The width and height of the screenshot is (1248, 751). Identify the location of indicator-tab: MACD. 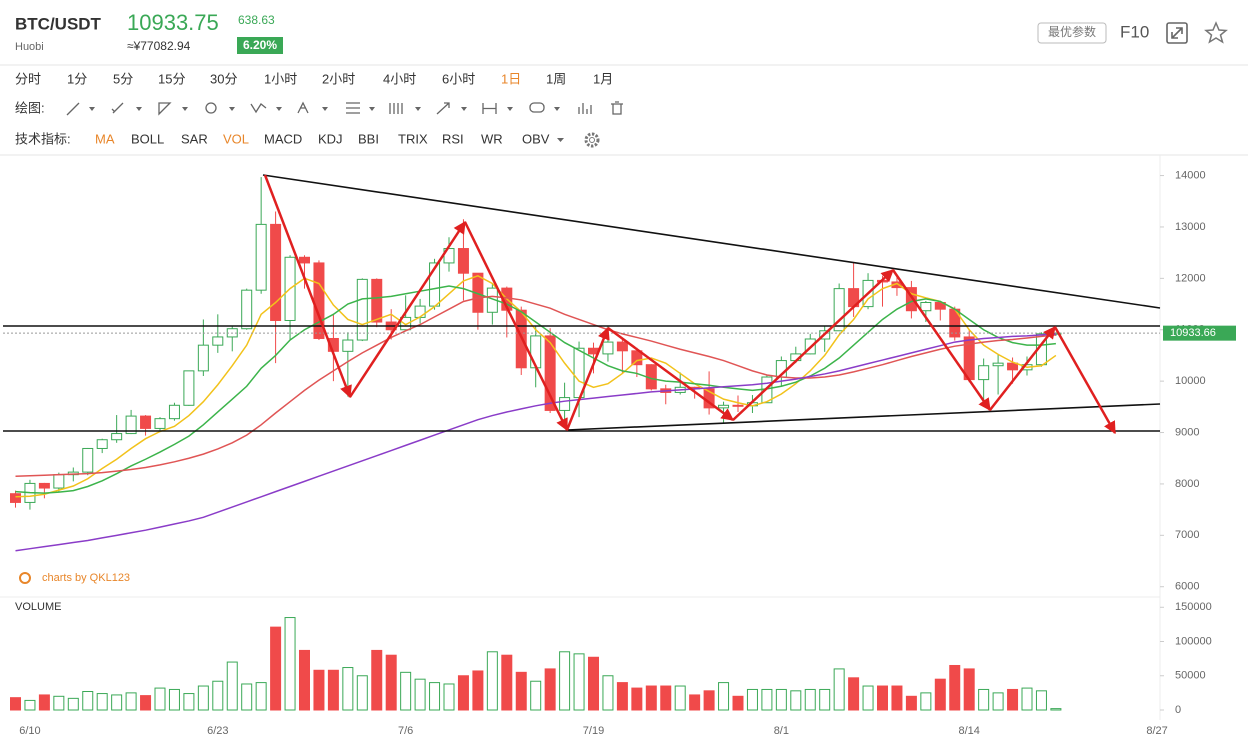
(283, 138).